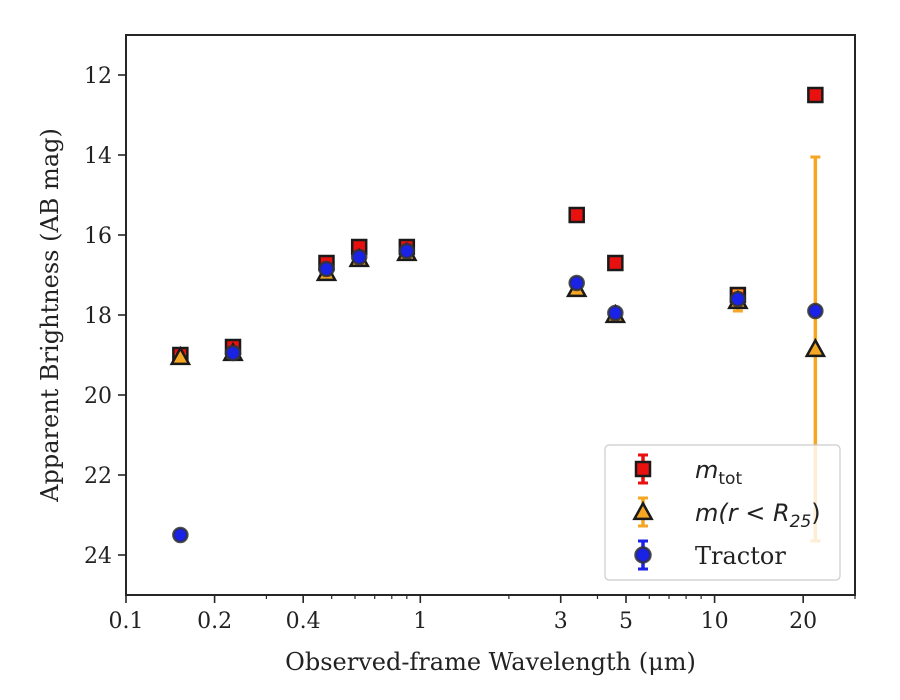  Describe the element at coordinates (98, 476) in the screenshot. I see `y-tick-label: 22` at that location.